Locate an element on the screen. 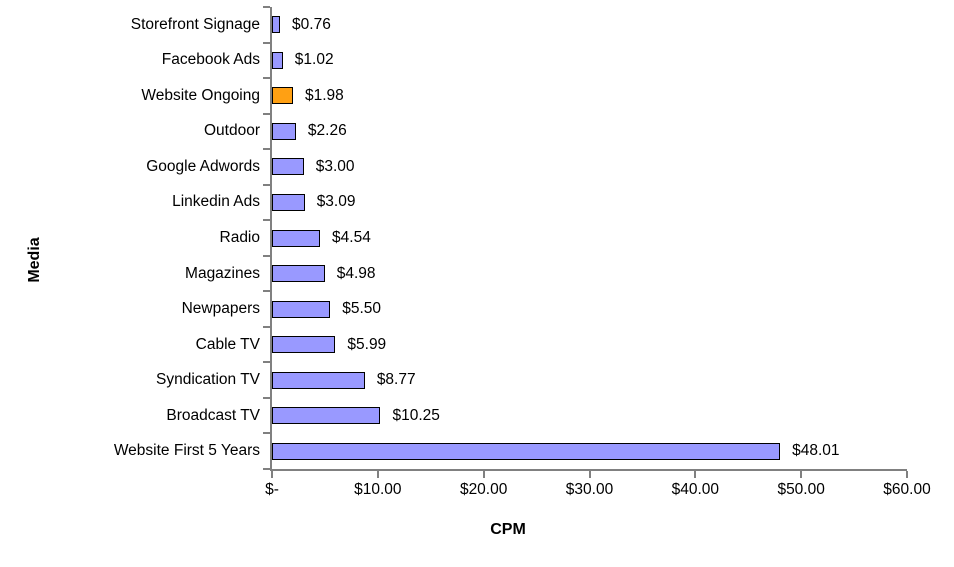  x-axis-tick-label: $- is located at coordinates (272, 489).